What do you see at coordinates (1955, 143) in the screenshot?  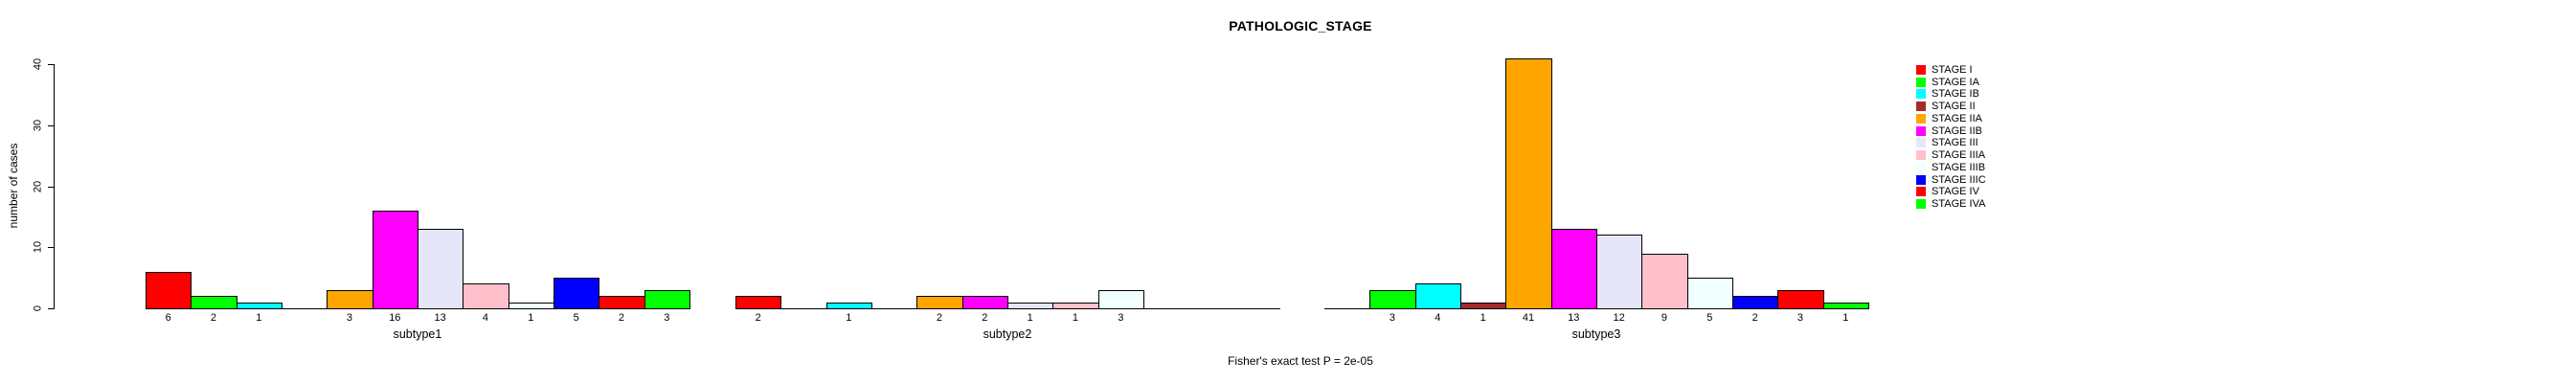 I see `legend-label-stage-iii: STAGE III` at bounding box center [1955, 143].